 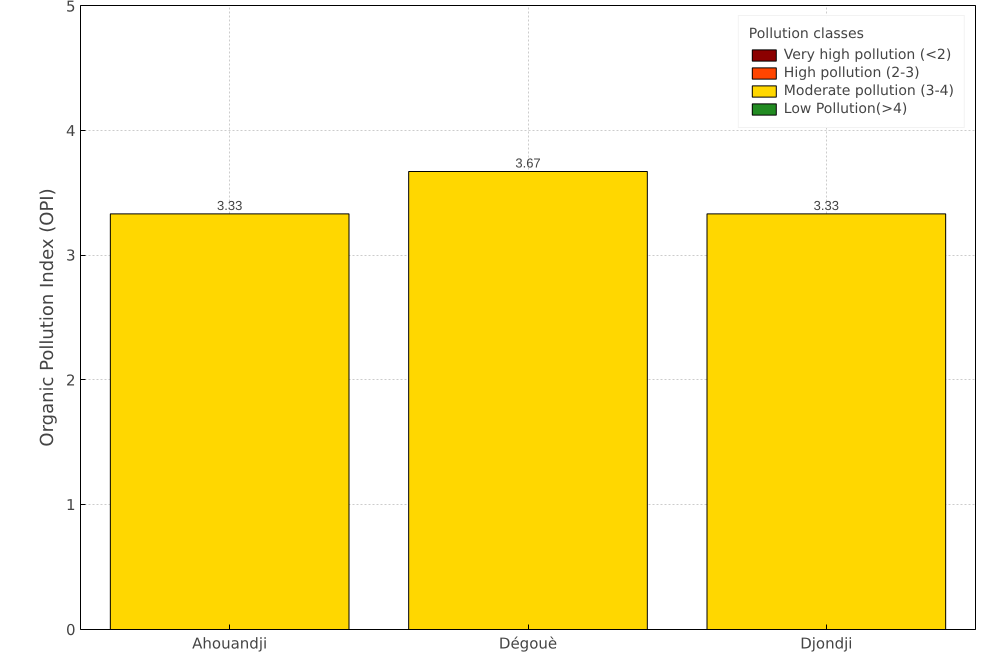 I want to click on y-tick-label: 4, so click(x=71, y=131).